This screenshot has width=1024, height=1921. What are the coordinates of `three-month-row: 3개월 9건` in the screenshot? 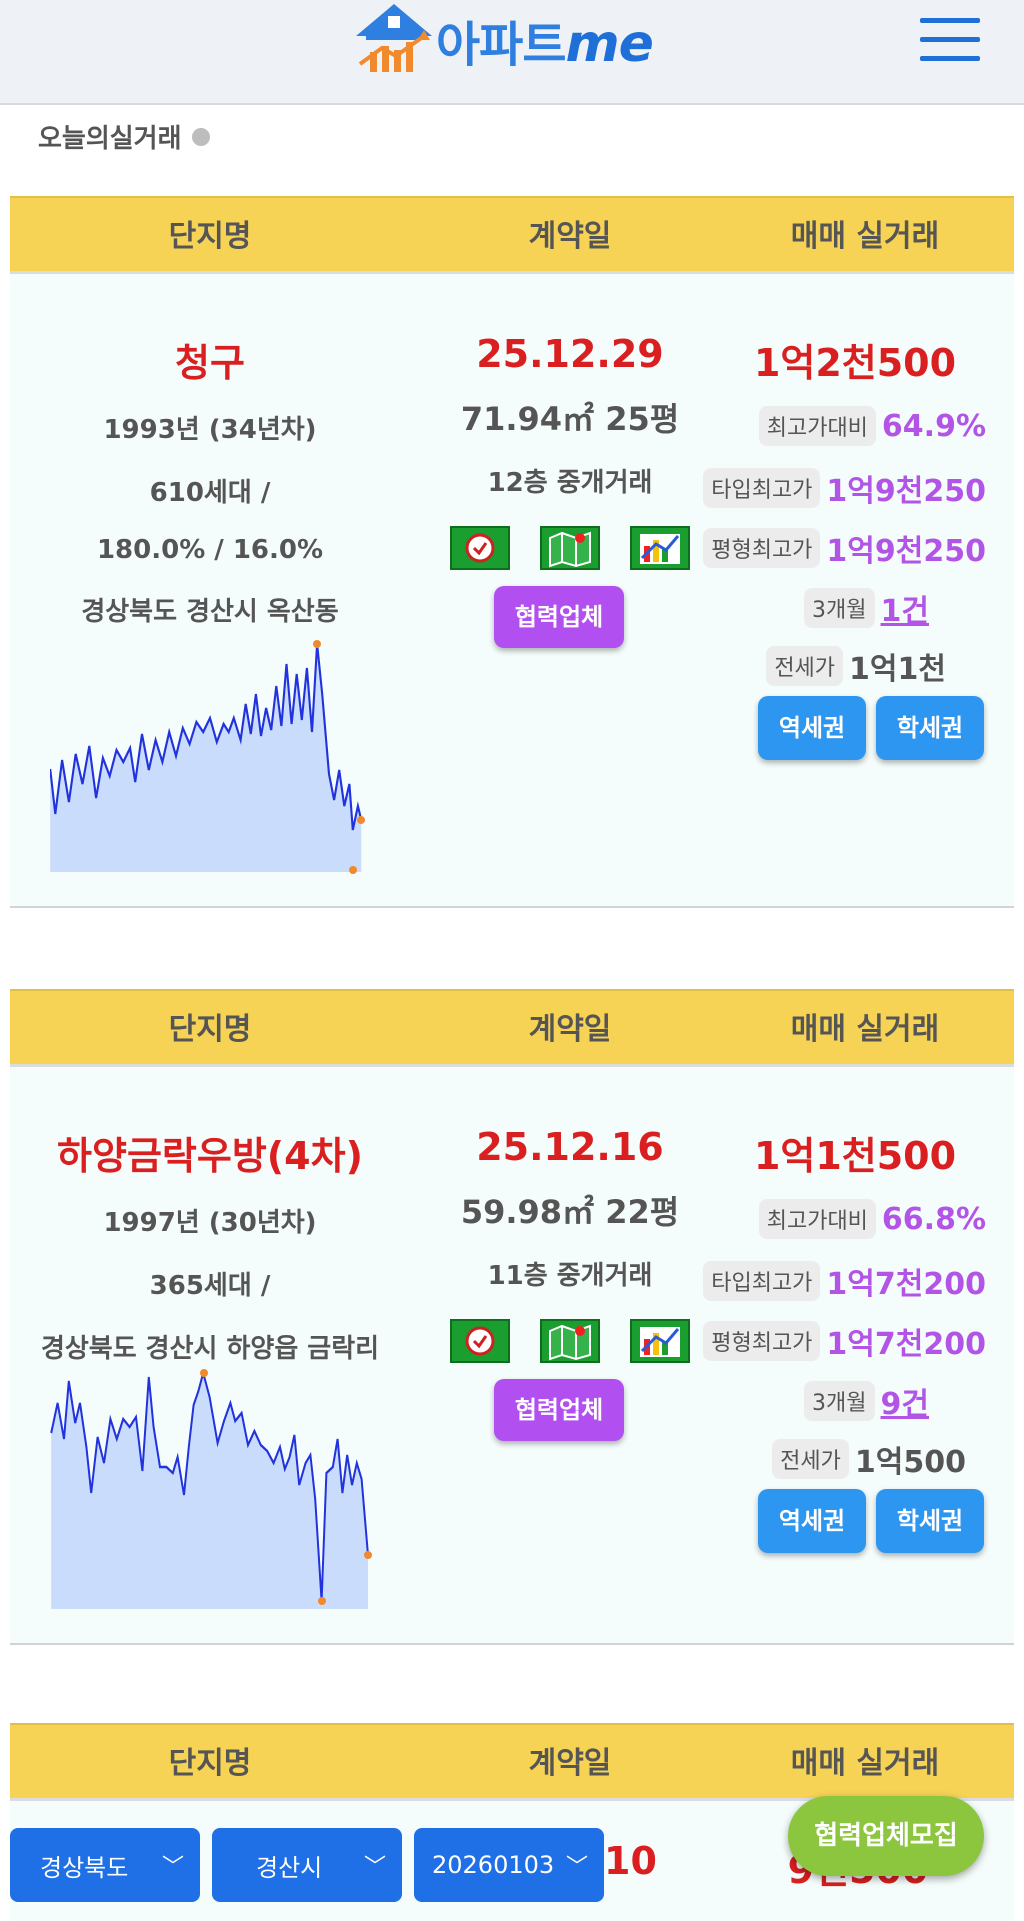 It's located at (866, 1401).